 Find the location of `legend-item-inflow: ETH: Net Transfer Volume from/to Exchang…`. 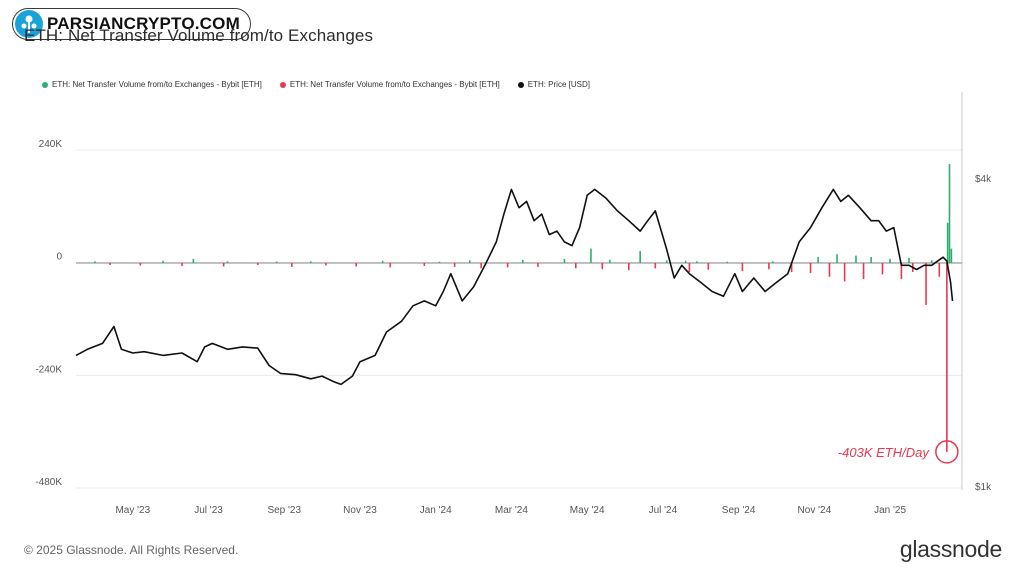

legend-item-inflow: ETH: Net Transfer Volume from/to Exchang… is located at coordinates (152, 84).